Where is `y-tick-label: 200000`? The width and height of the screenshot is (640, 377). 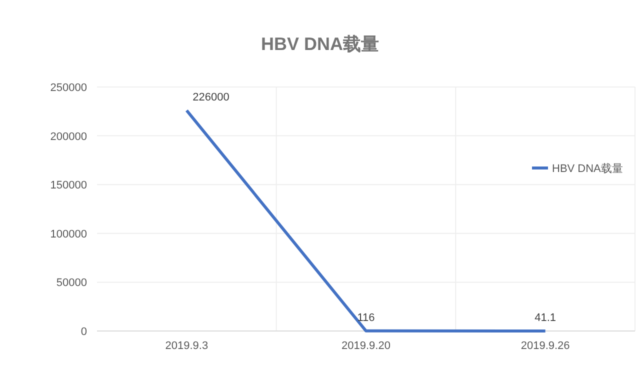
y-tick-label: 200000 is located at coordinates (68, 136).